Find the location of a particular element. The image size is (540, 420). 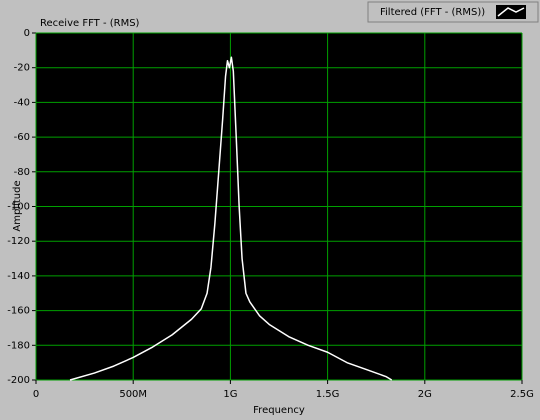

chart-title: Receive FFT - (RMS) is located at coordinates (90, 23).